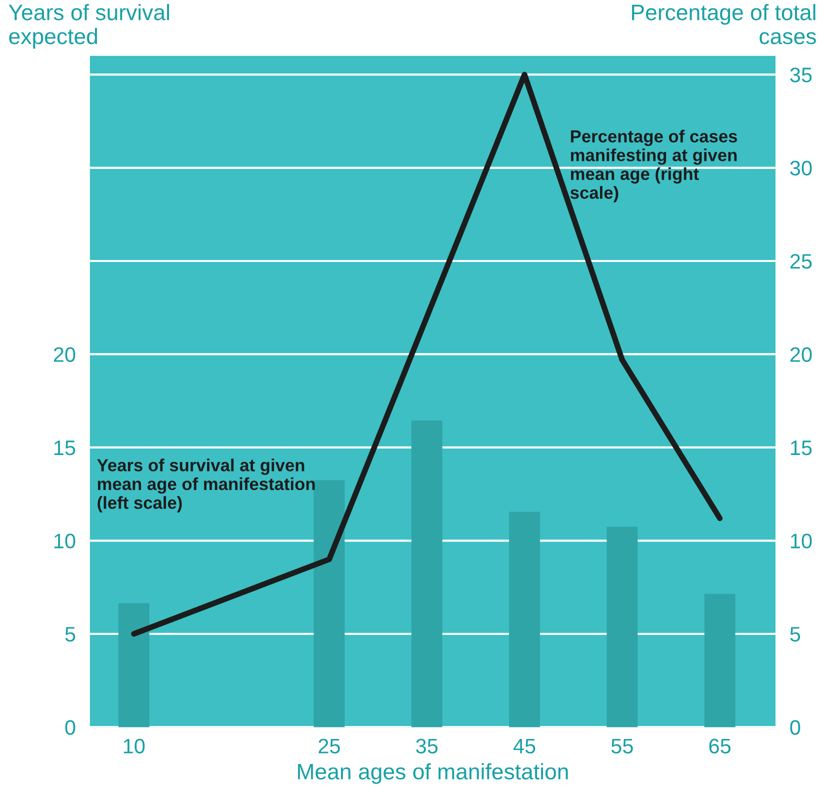 Image resolution: width=825 pixels, height=799 pixels. Describe the element at coordinates (134, 746) in the screenshot. I see `x-tick-label: 10` at that location.